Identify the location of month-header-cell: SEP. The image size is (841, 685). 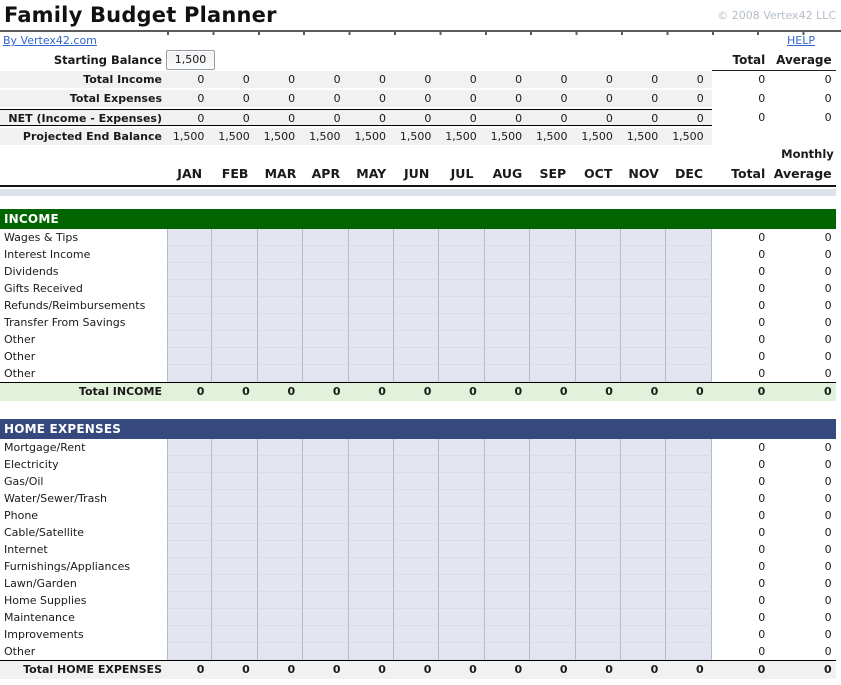
(553, 173).